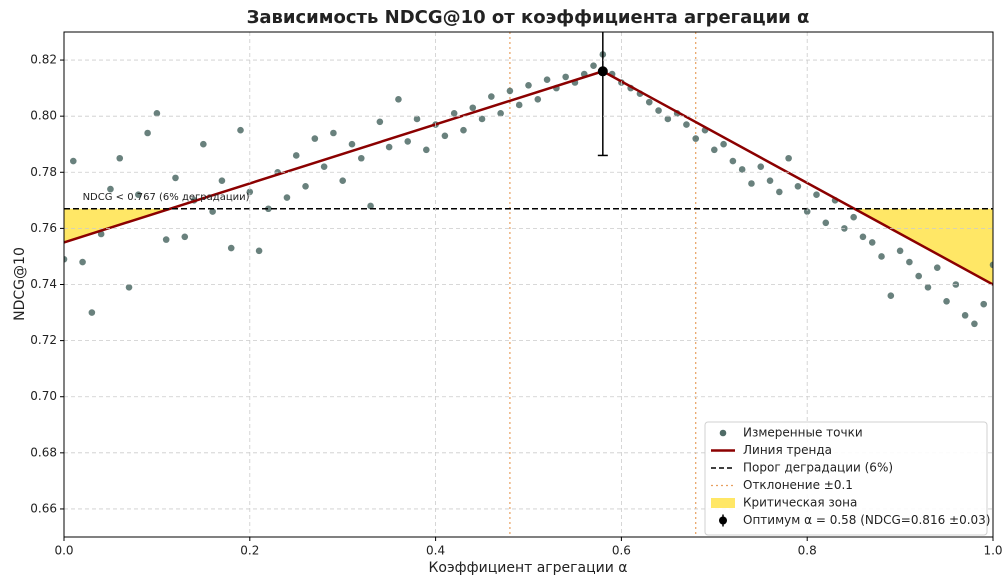  I want to click on y-tick-label: 0.78, so click(43, 172).